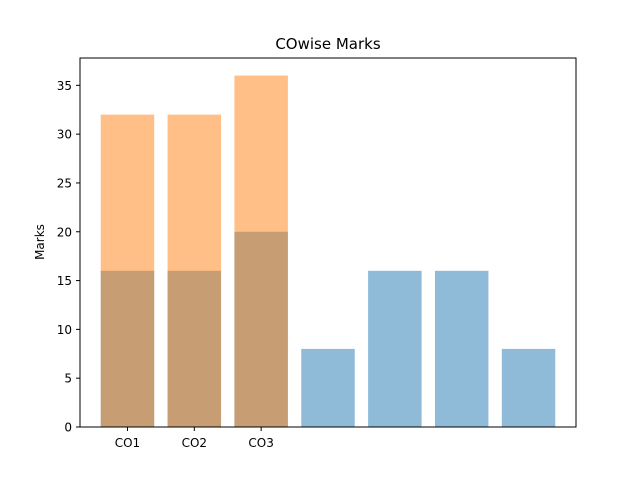 Image resolution: width=640 pixels, height=480 pixels. Describe the element at coordinates (64, 183) in the screenshot. I see `y-tick-label: 25` at that location.